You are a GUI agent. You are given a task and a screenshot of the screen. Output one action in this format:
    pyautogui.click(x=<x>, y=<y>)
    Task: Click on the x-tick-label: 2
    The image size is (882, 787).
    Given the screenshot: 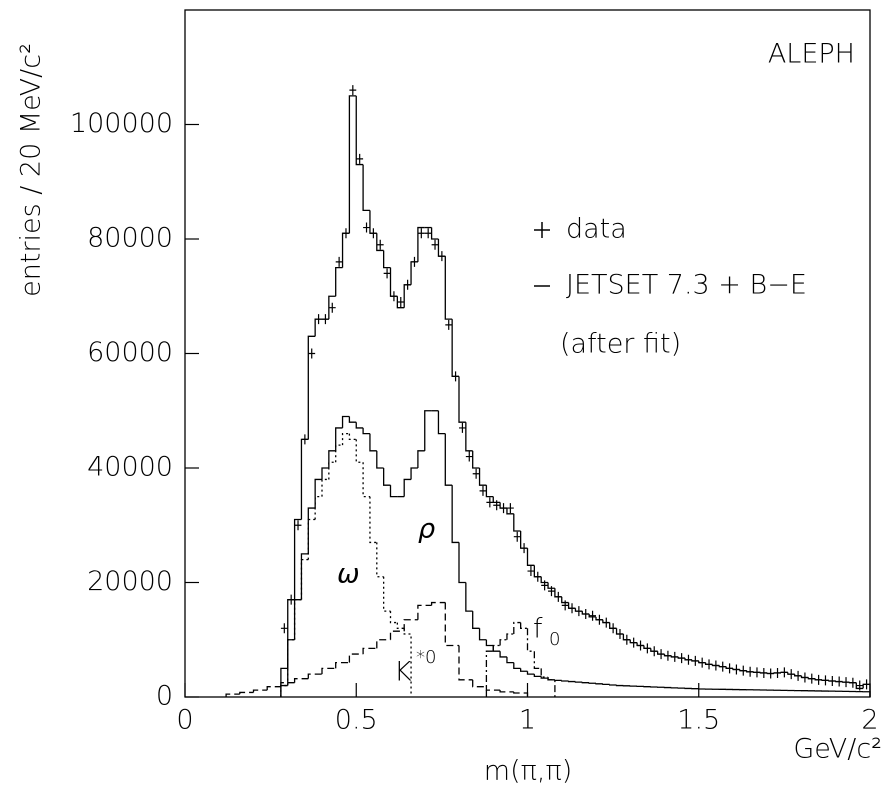 What is the action you would take?
    pyautogui.click(x=869, y=720)
    